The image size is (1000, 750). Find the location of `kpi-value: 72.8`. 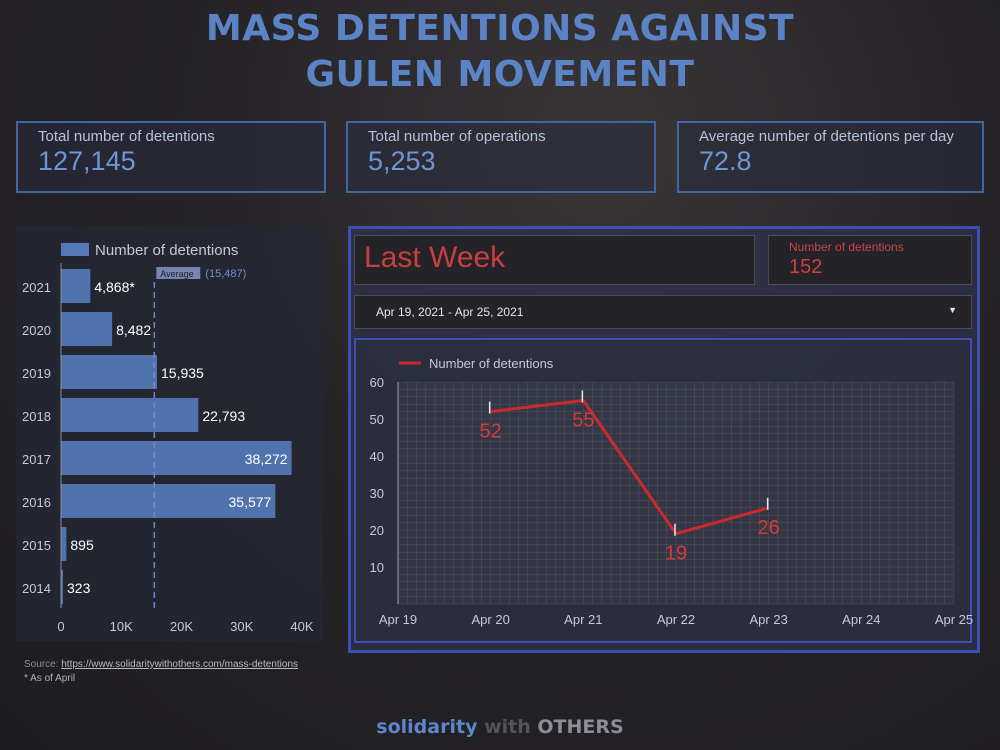

kpi-value: 72.8 is located at coordinates (725, 161).